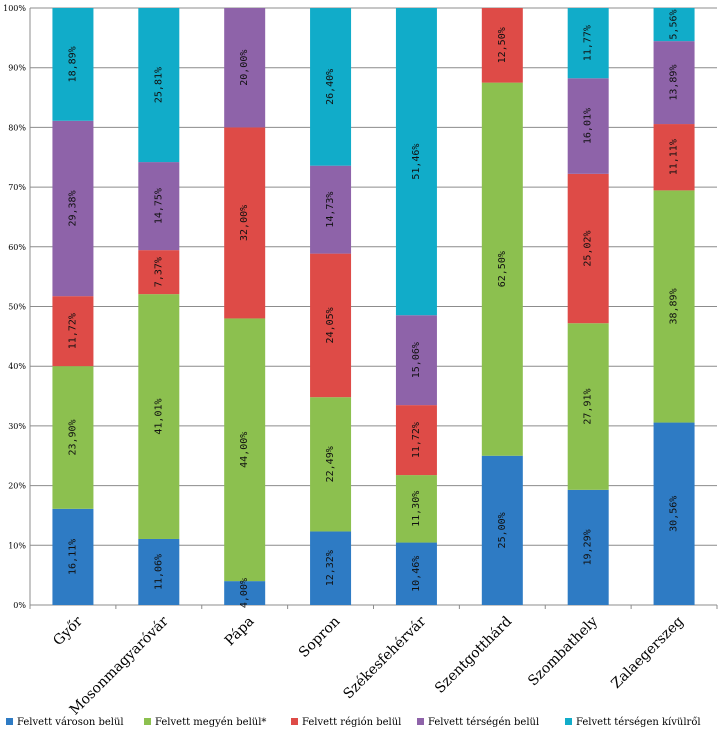  I want to click on x-category-label: Székesfehérvár, so click(384, 657).